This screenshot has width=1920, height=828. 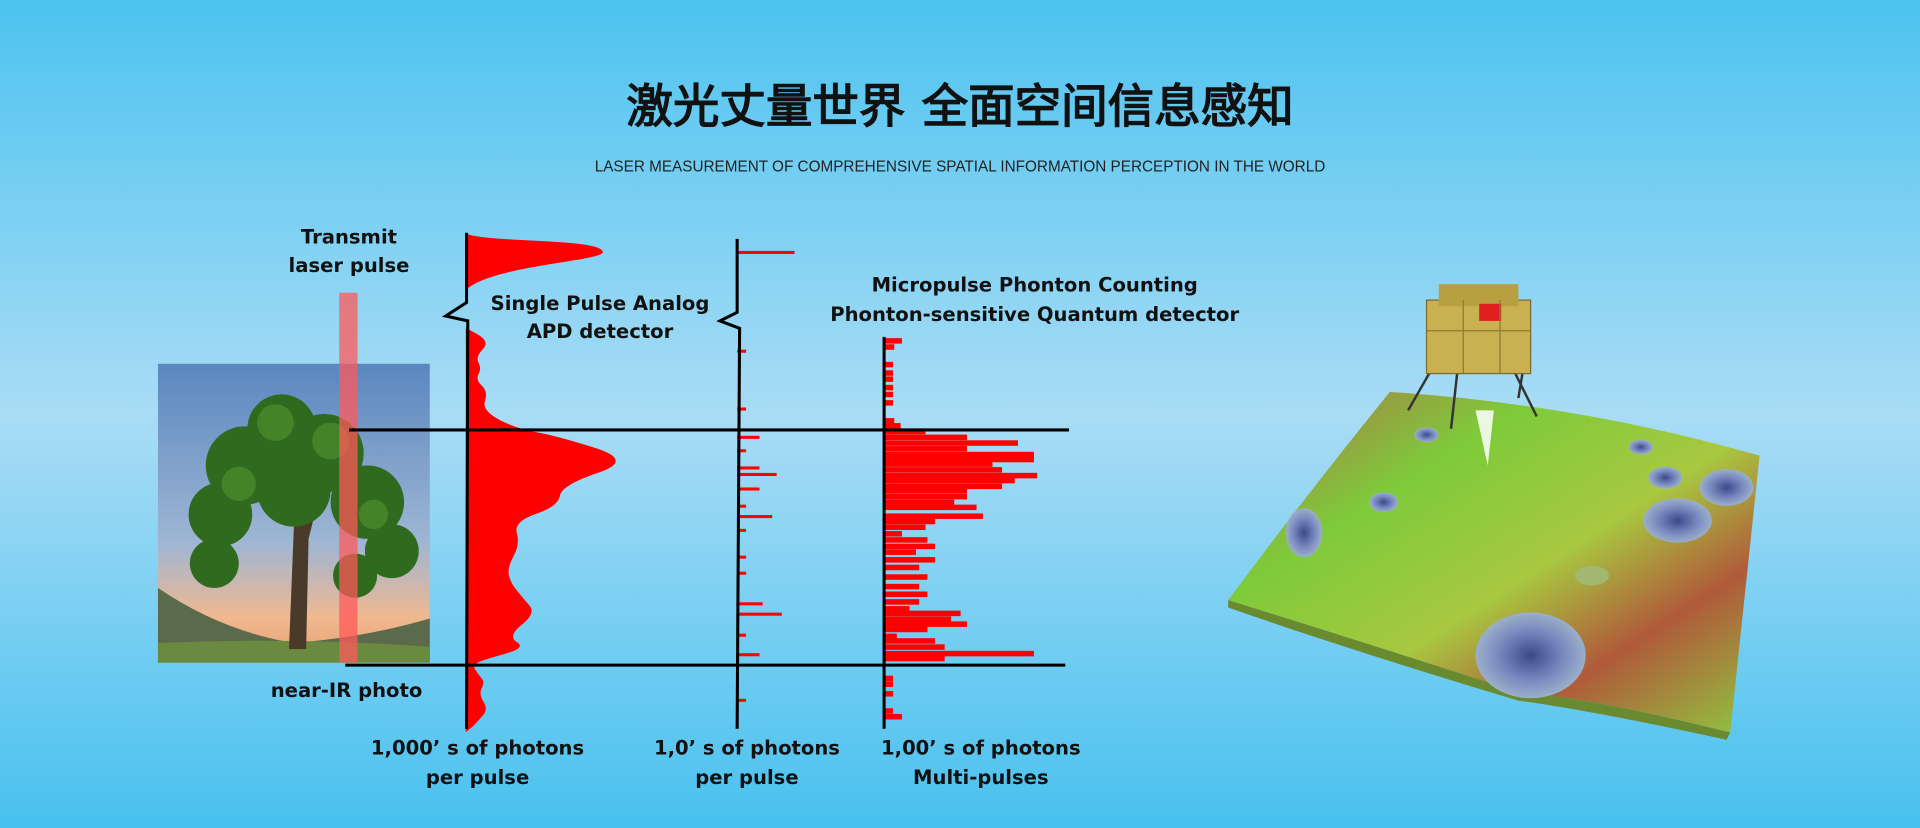 What do you see at coordinates (1034, 314) in the screenshot?
I see `counting-label-2: Phonton-sensitive Quantum detector` at bounding box center [1034, 314].